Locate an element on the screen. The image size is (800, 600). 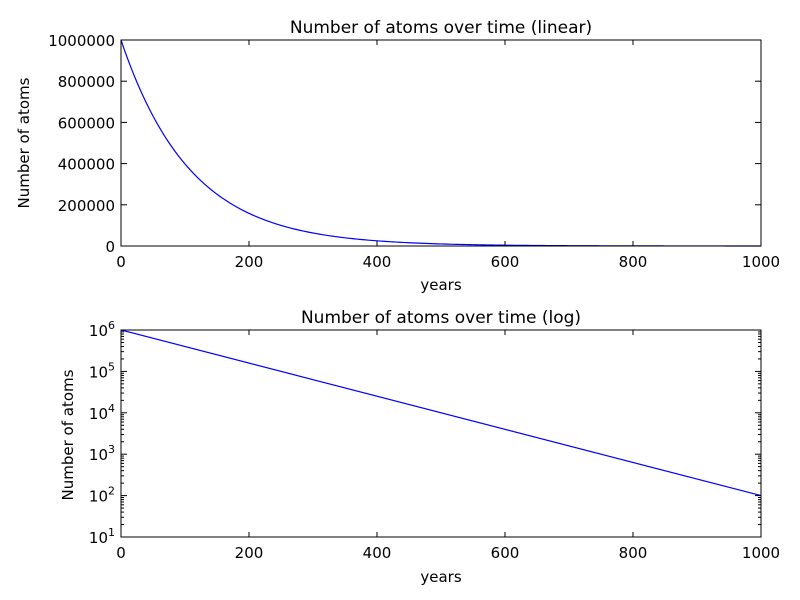
chart-title-linear: Number of atoms over time (linear) is located at coordinates (441, 28).